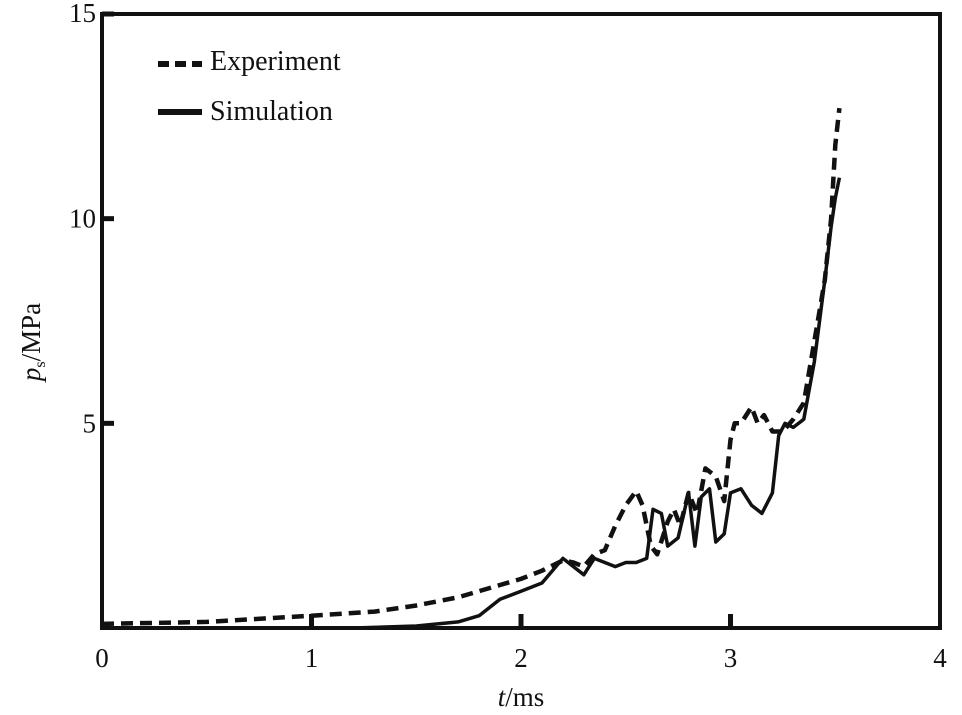 This screenshot has height=715, width=962. I want to click on y-axis-title: ps/MPa, so click(32, 343).